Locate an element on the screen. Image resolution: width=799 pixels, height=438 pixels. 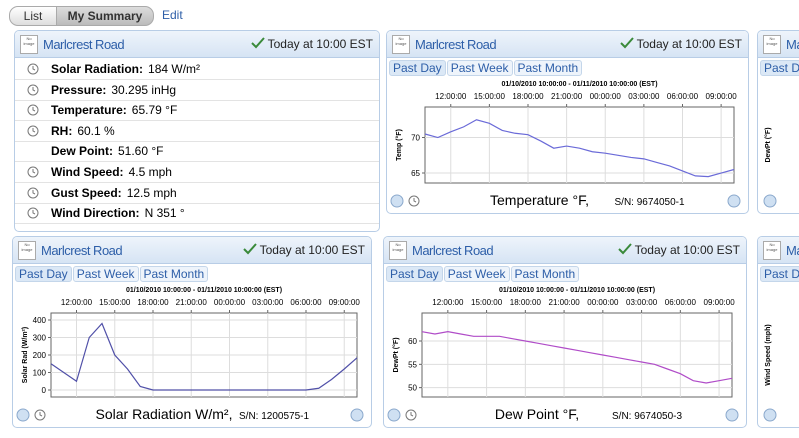
y-axis-label: Solar Rad (W/m²) is located at coordinates (25, 355).